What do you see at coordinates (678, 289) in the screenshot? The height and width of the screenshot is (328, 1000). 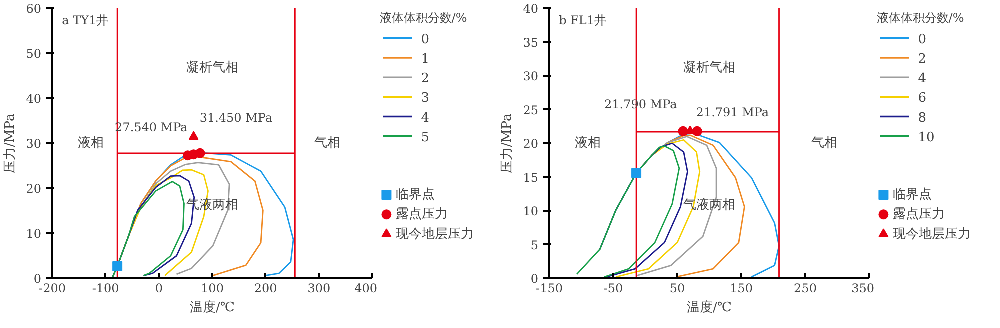 I see `x-tick-label: 50` at bounding box center [678, 289].